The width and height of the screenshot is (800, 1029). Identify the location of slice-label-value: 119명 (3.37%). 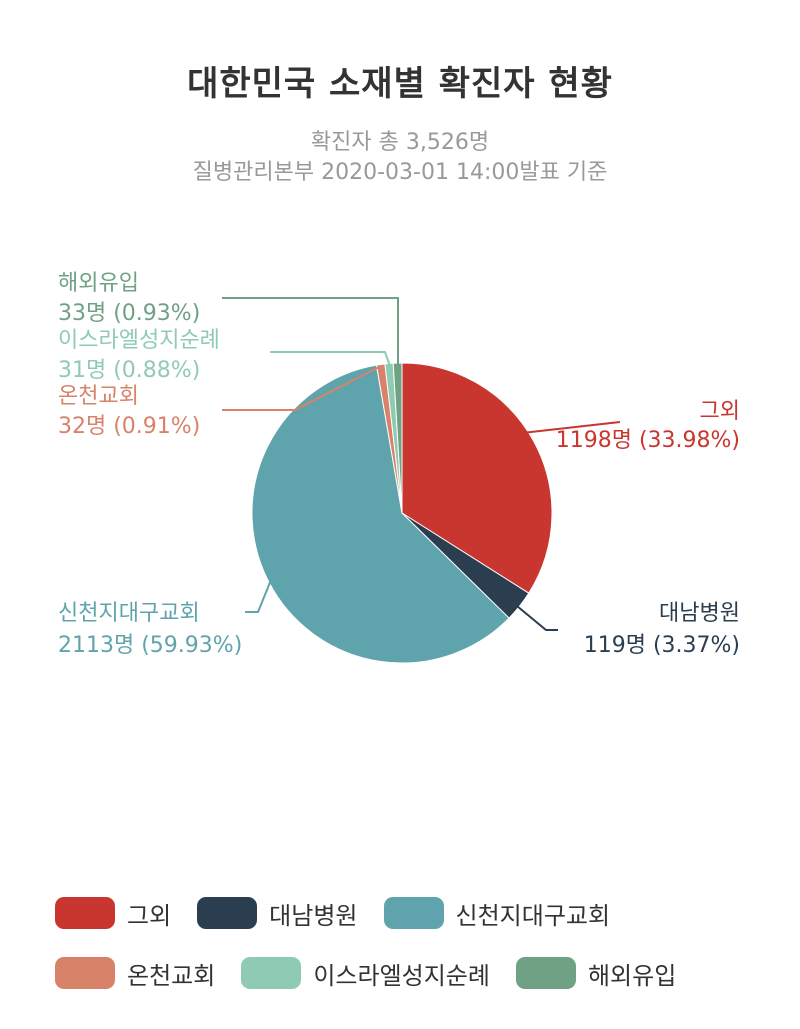
(662, 645).